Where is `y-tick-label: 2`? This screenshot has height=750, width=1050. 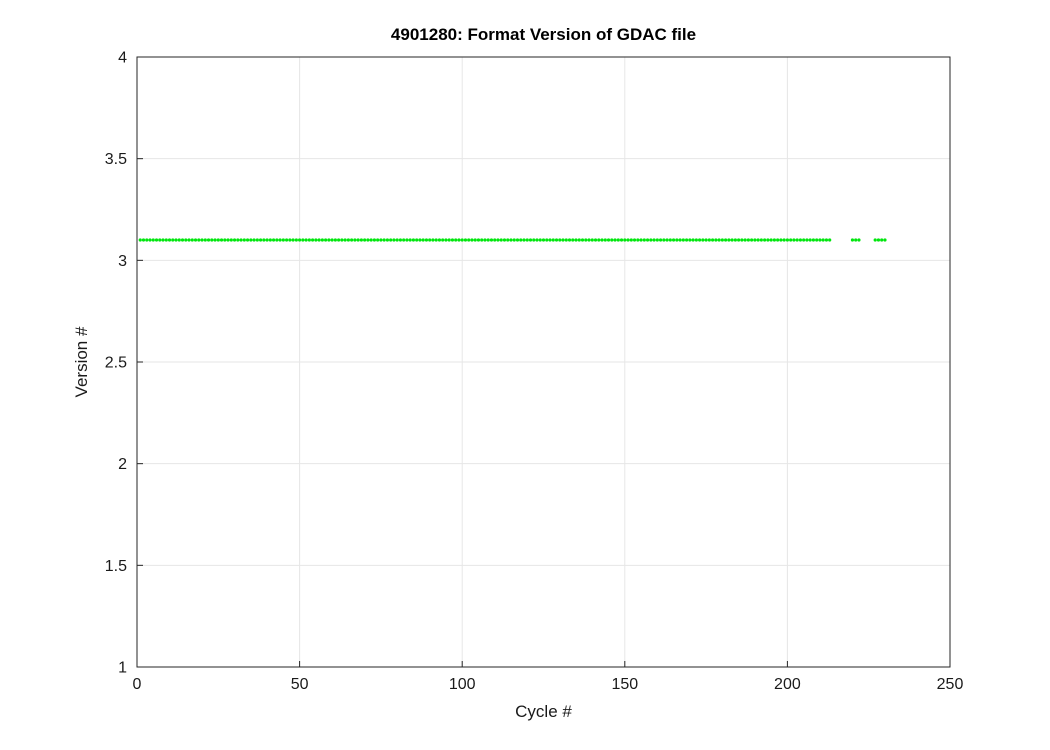 y-tick-label: 2 is located at coordinates (122, 464).